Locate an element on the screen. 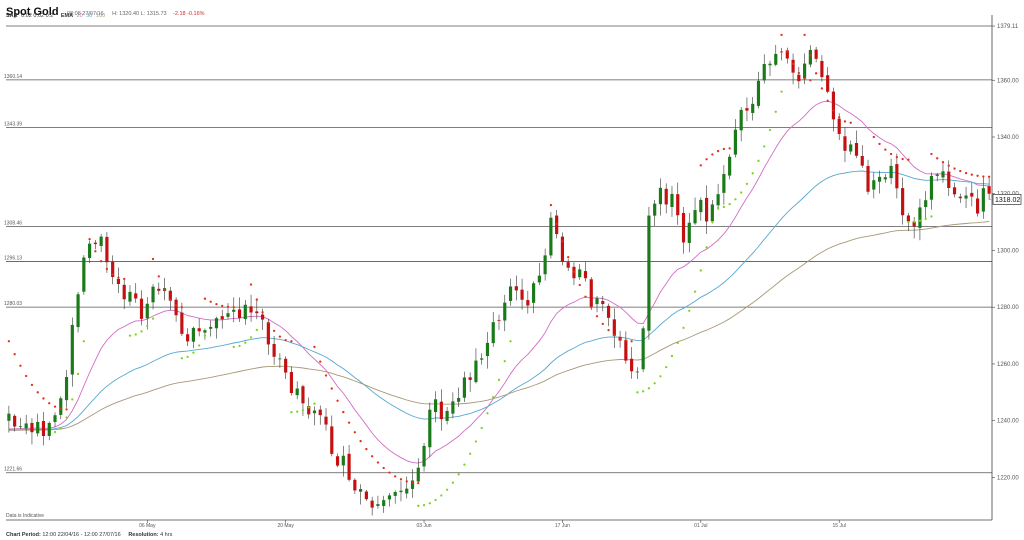 The image size is (1024, 540). y-tick-label: 1240.00 is located at coordinates (1008, 422).